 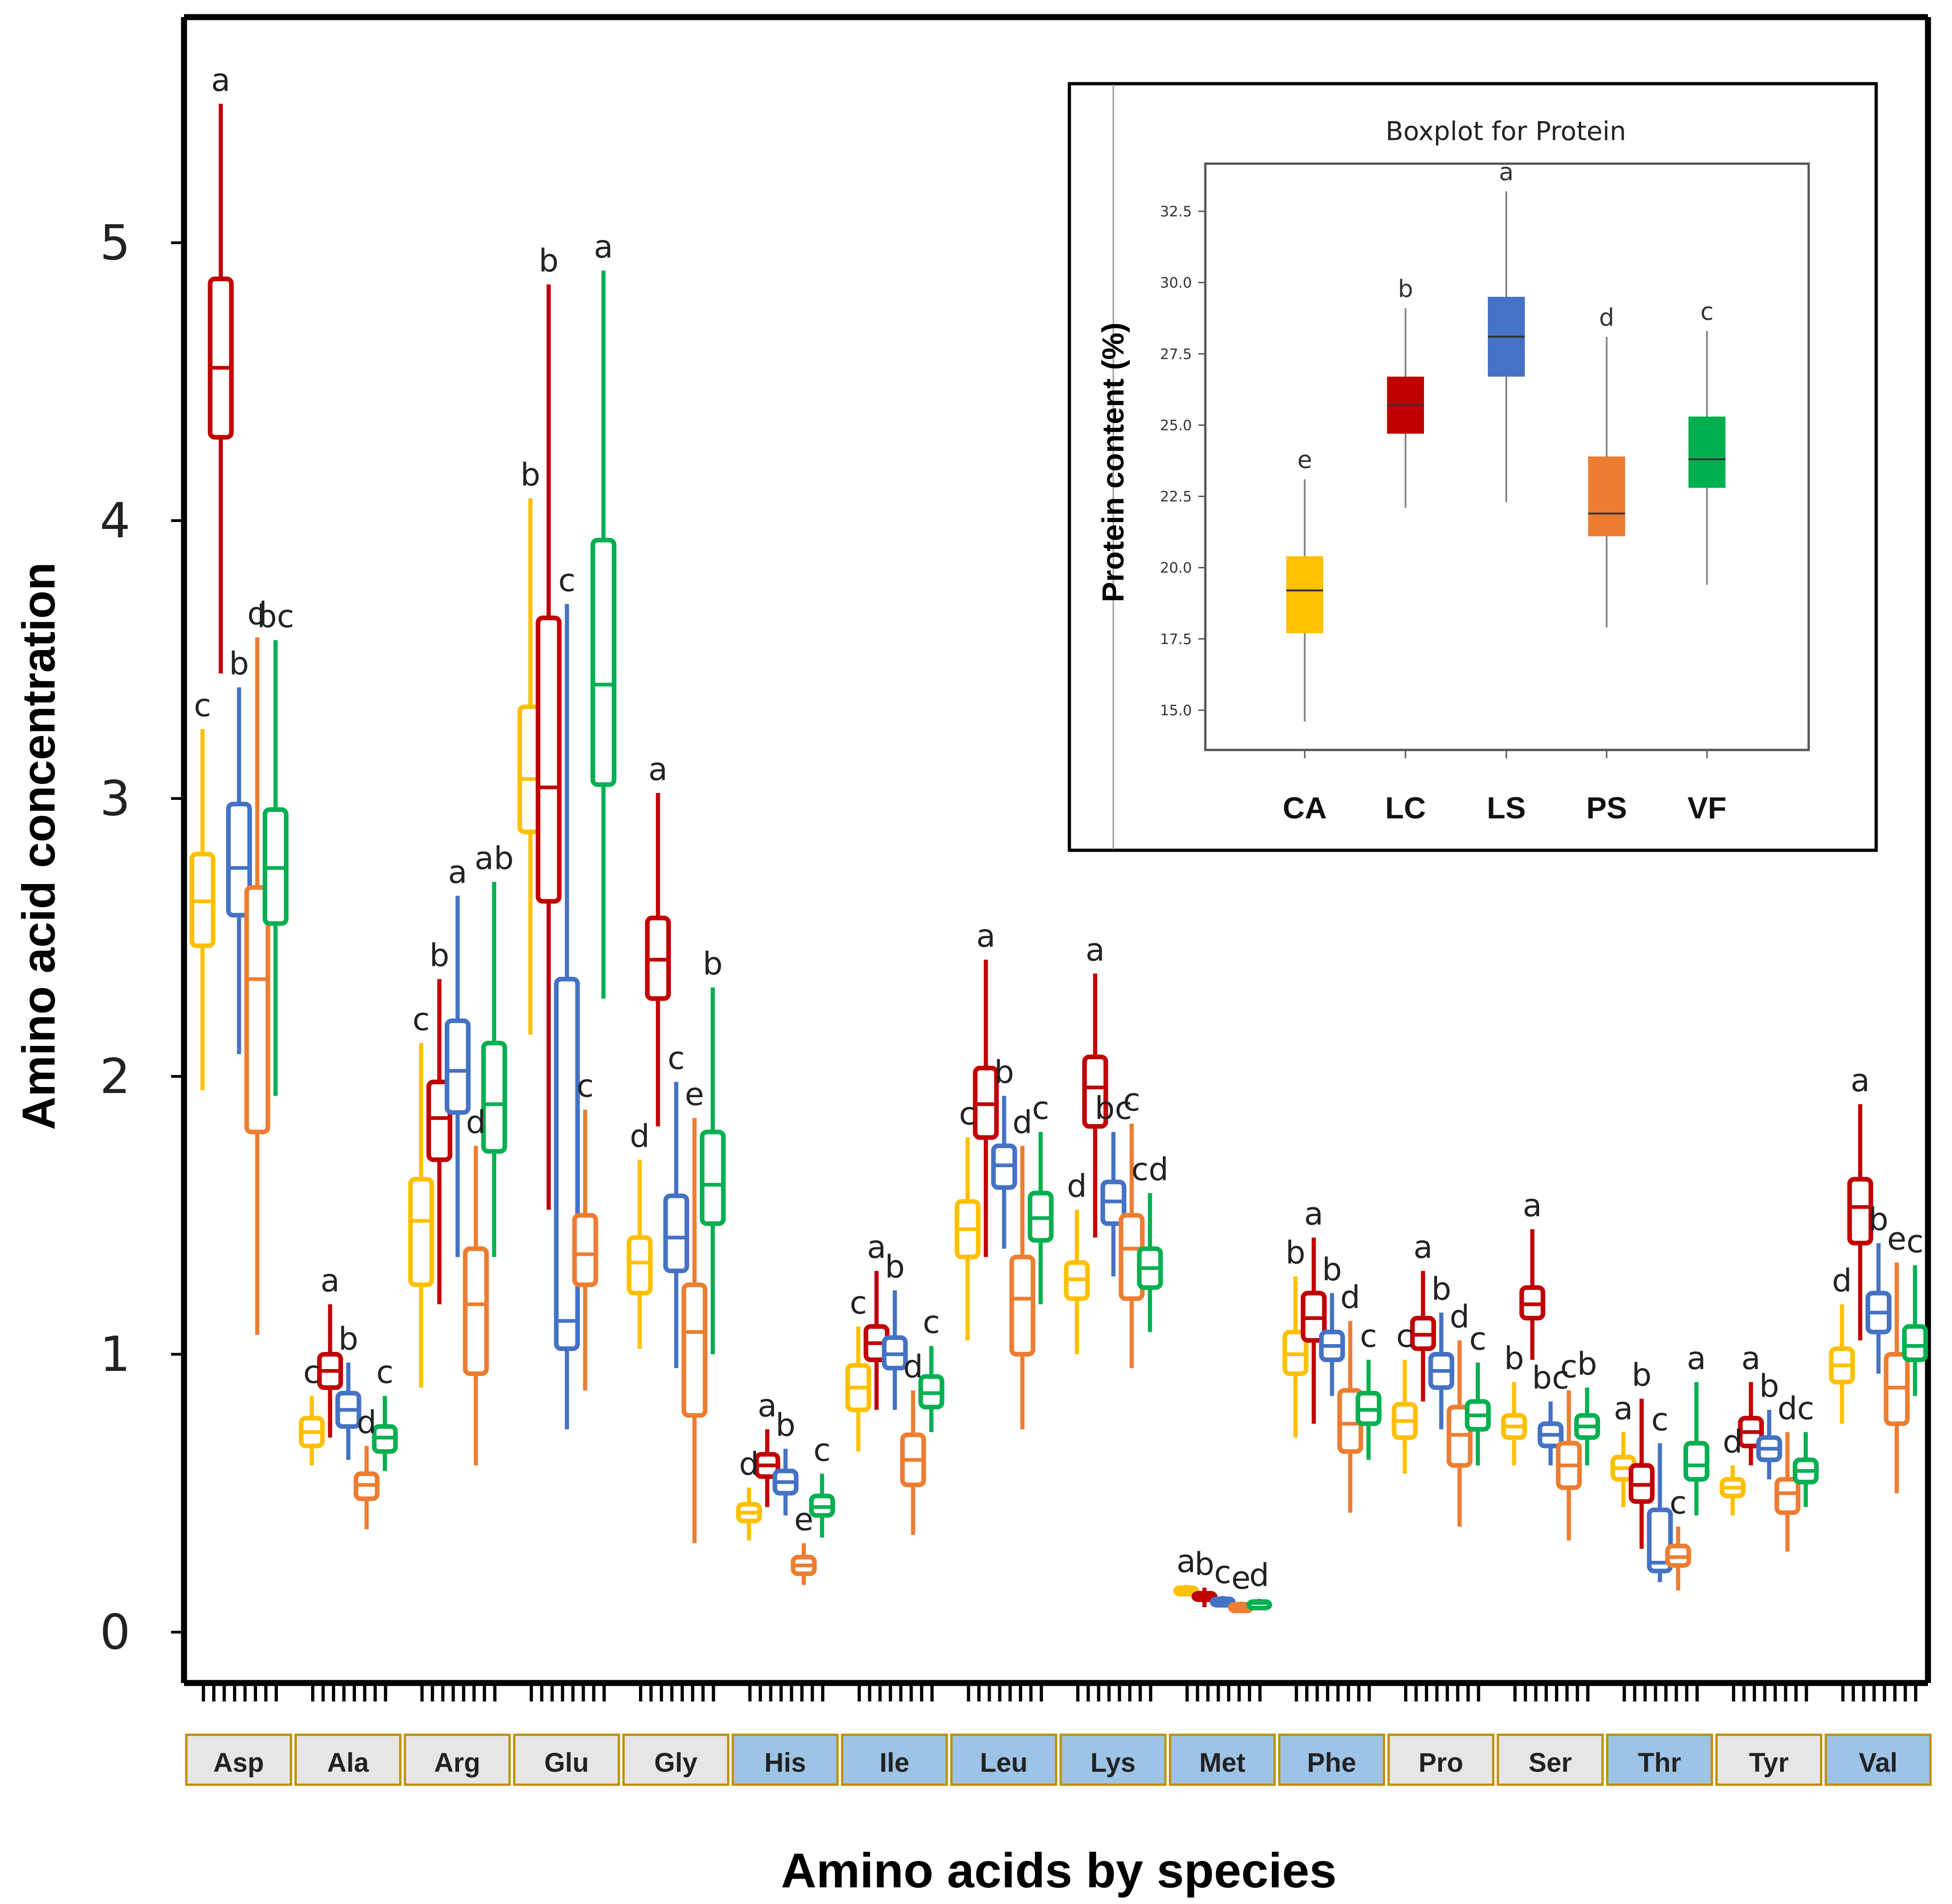 What do you see at coordinates (1514, 1358) in the screenshot?
I see `ser-ca-letter: b` at bounding box center [1514, 1358].